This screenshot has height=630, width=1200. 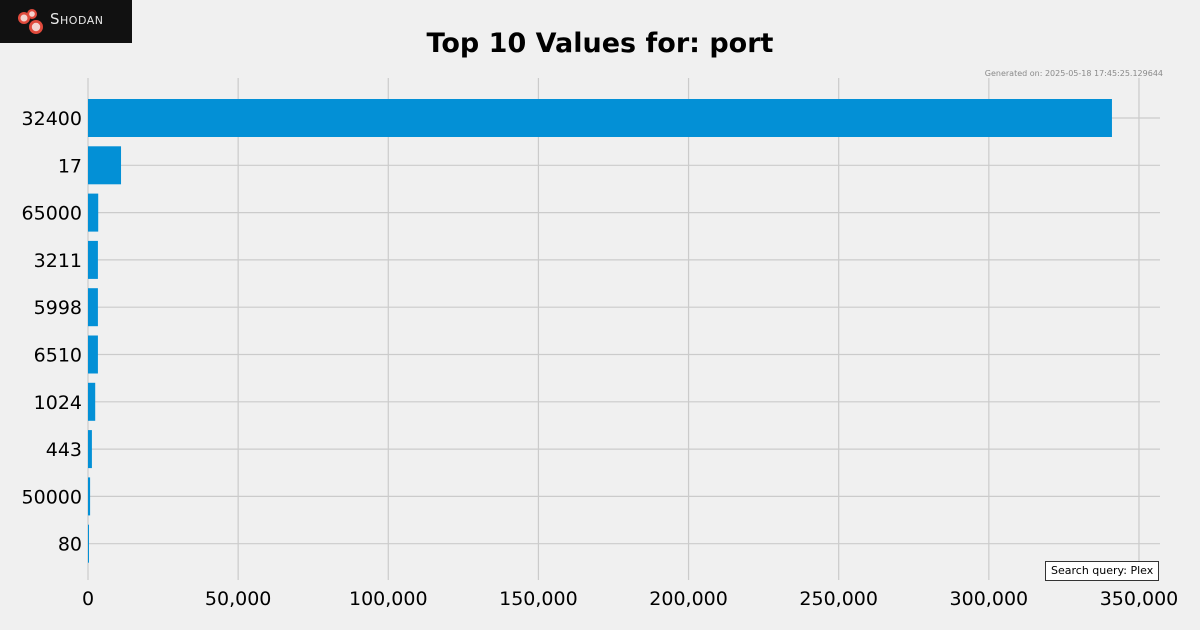 I want to click on y-tick-label: 17, so click(x=70, y=166).